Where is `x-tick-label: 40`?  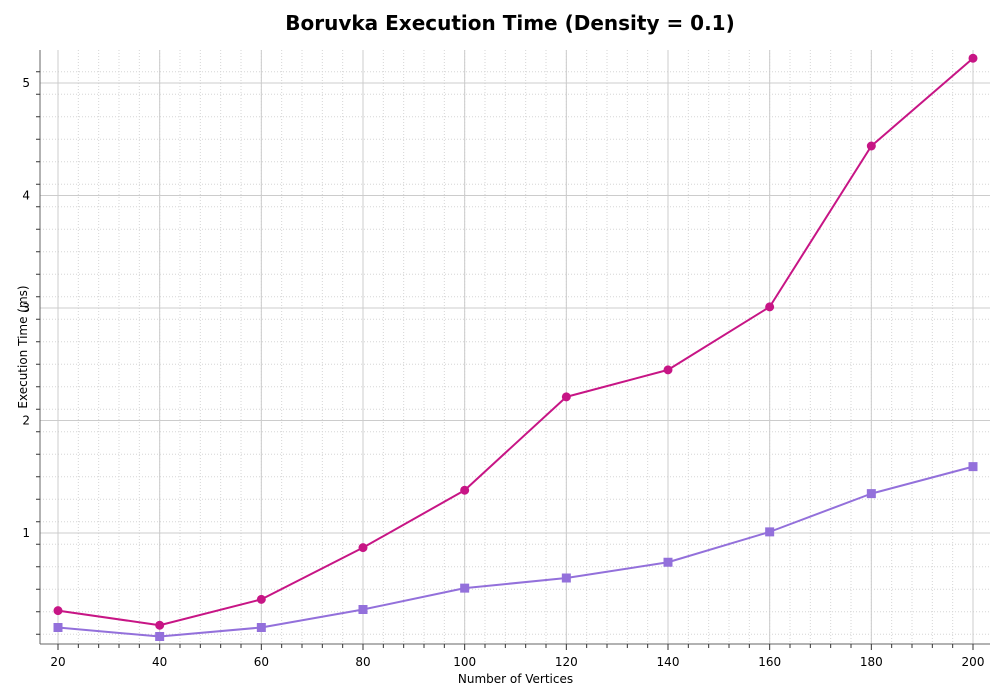
x-tick-label: 40 is located at coordinates (159, 662).